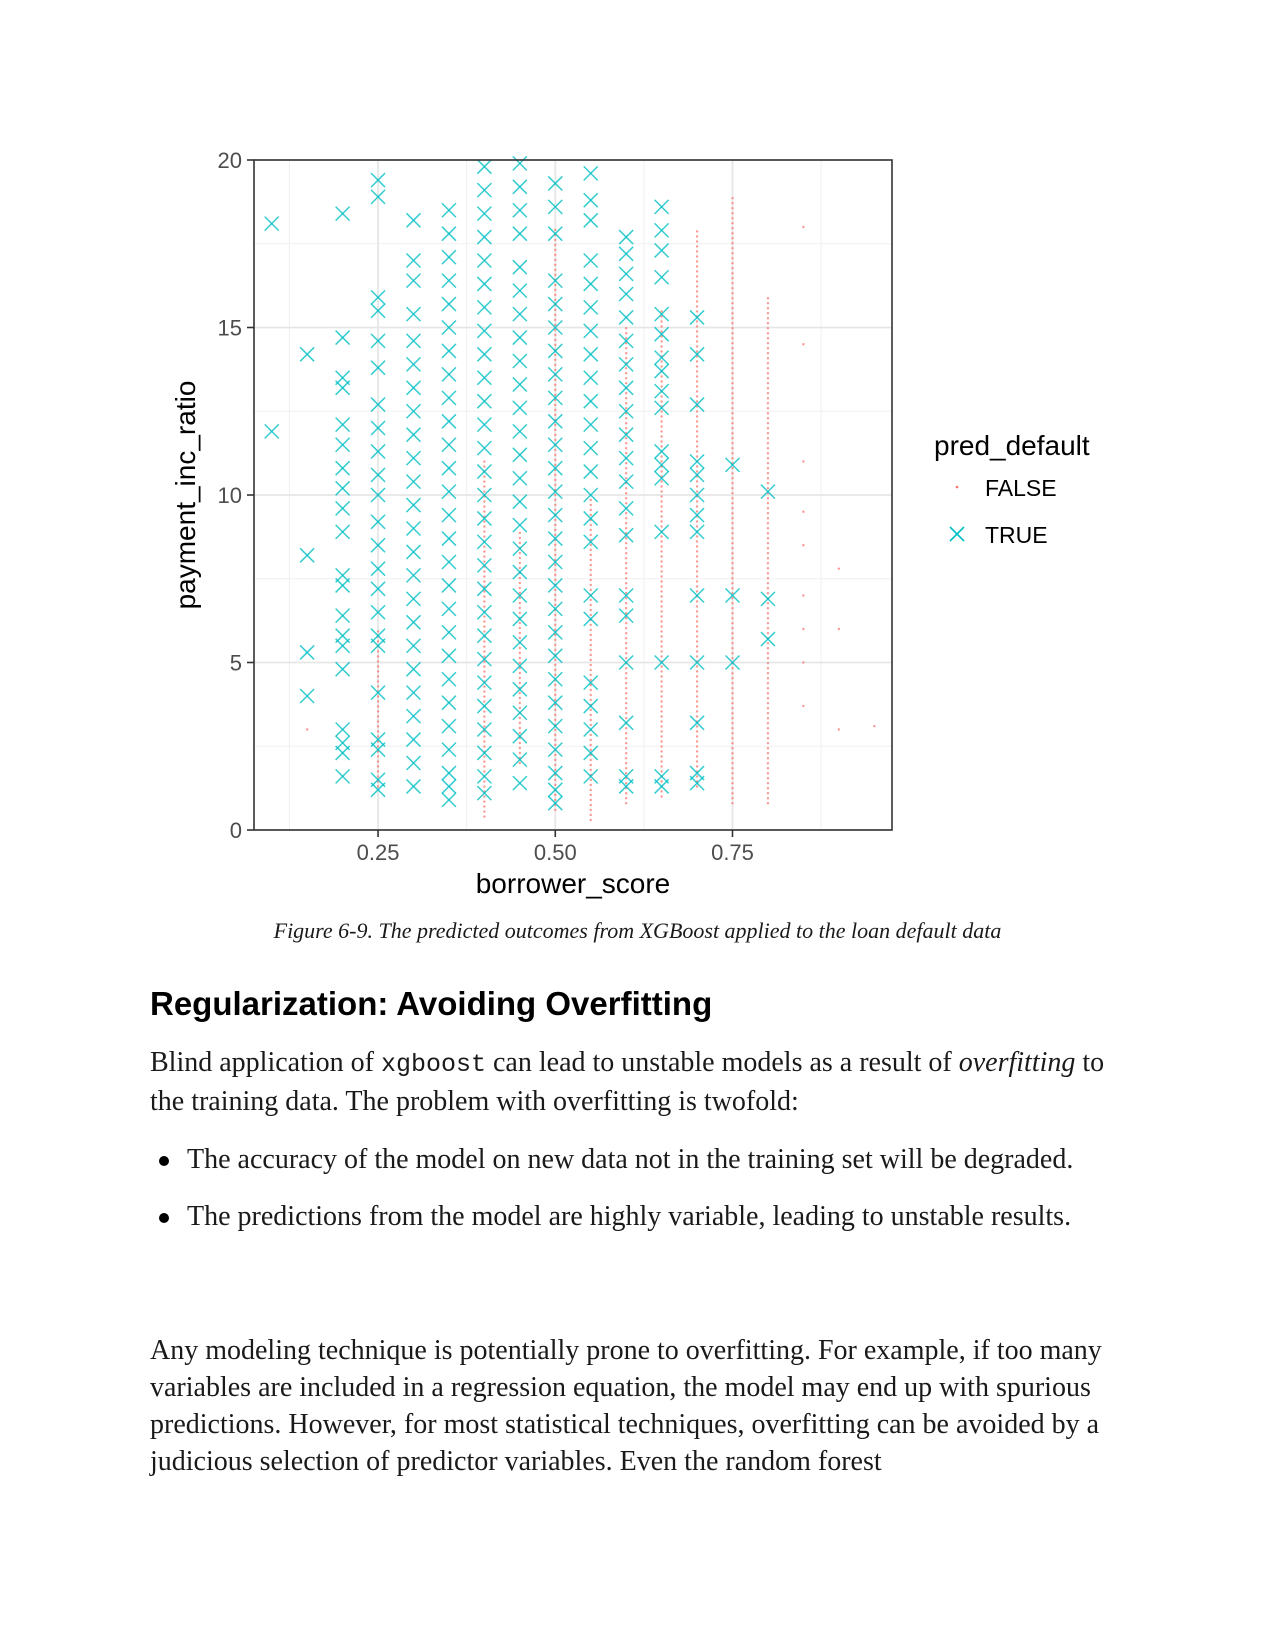 This screenshot has height=1650, width=1275. What do you see at coordinates (164, 1218) in the screenshot?
I see `bullet-icon` at bounding box center [164, 1218].